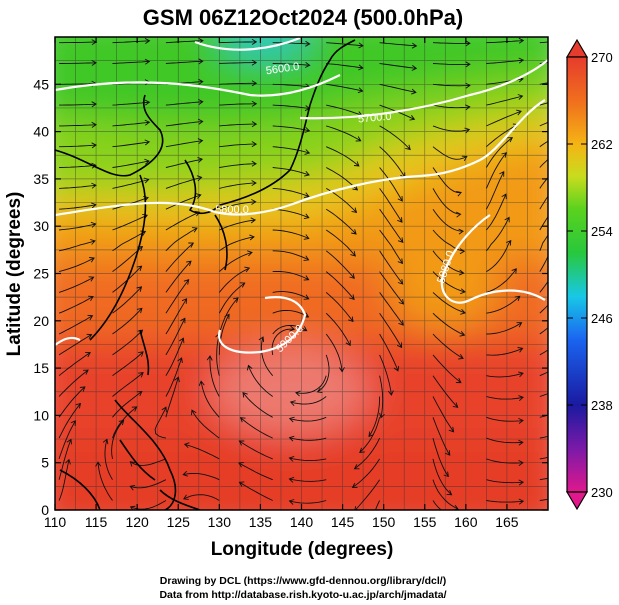 The height and width of the screenshot is (605, 619). Describe the element at coordinates (41, 84) in the screenshot. I see `y-tick-label: 45` at that location.